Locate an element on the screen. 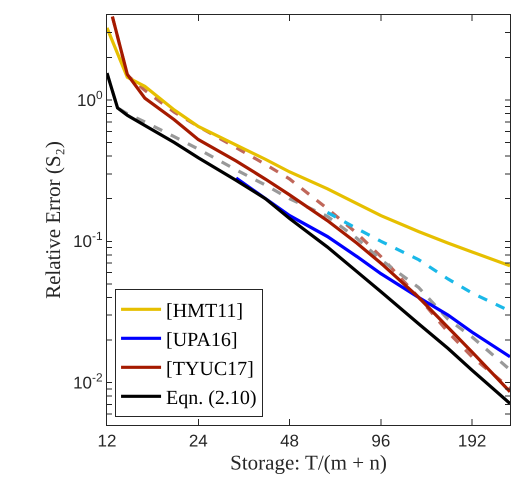 Image resolution: width=512 pixels, height=481 pixels. legend-label: Eqn. (2.10) is located at coordinates (211, 398).